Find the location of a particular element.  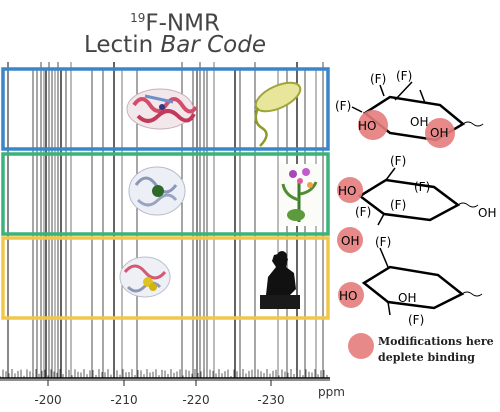

sugar-1-f1: (F) is located at coordinates (378, 79).